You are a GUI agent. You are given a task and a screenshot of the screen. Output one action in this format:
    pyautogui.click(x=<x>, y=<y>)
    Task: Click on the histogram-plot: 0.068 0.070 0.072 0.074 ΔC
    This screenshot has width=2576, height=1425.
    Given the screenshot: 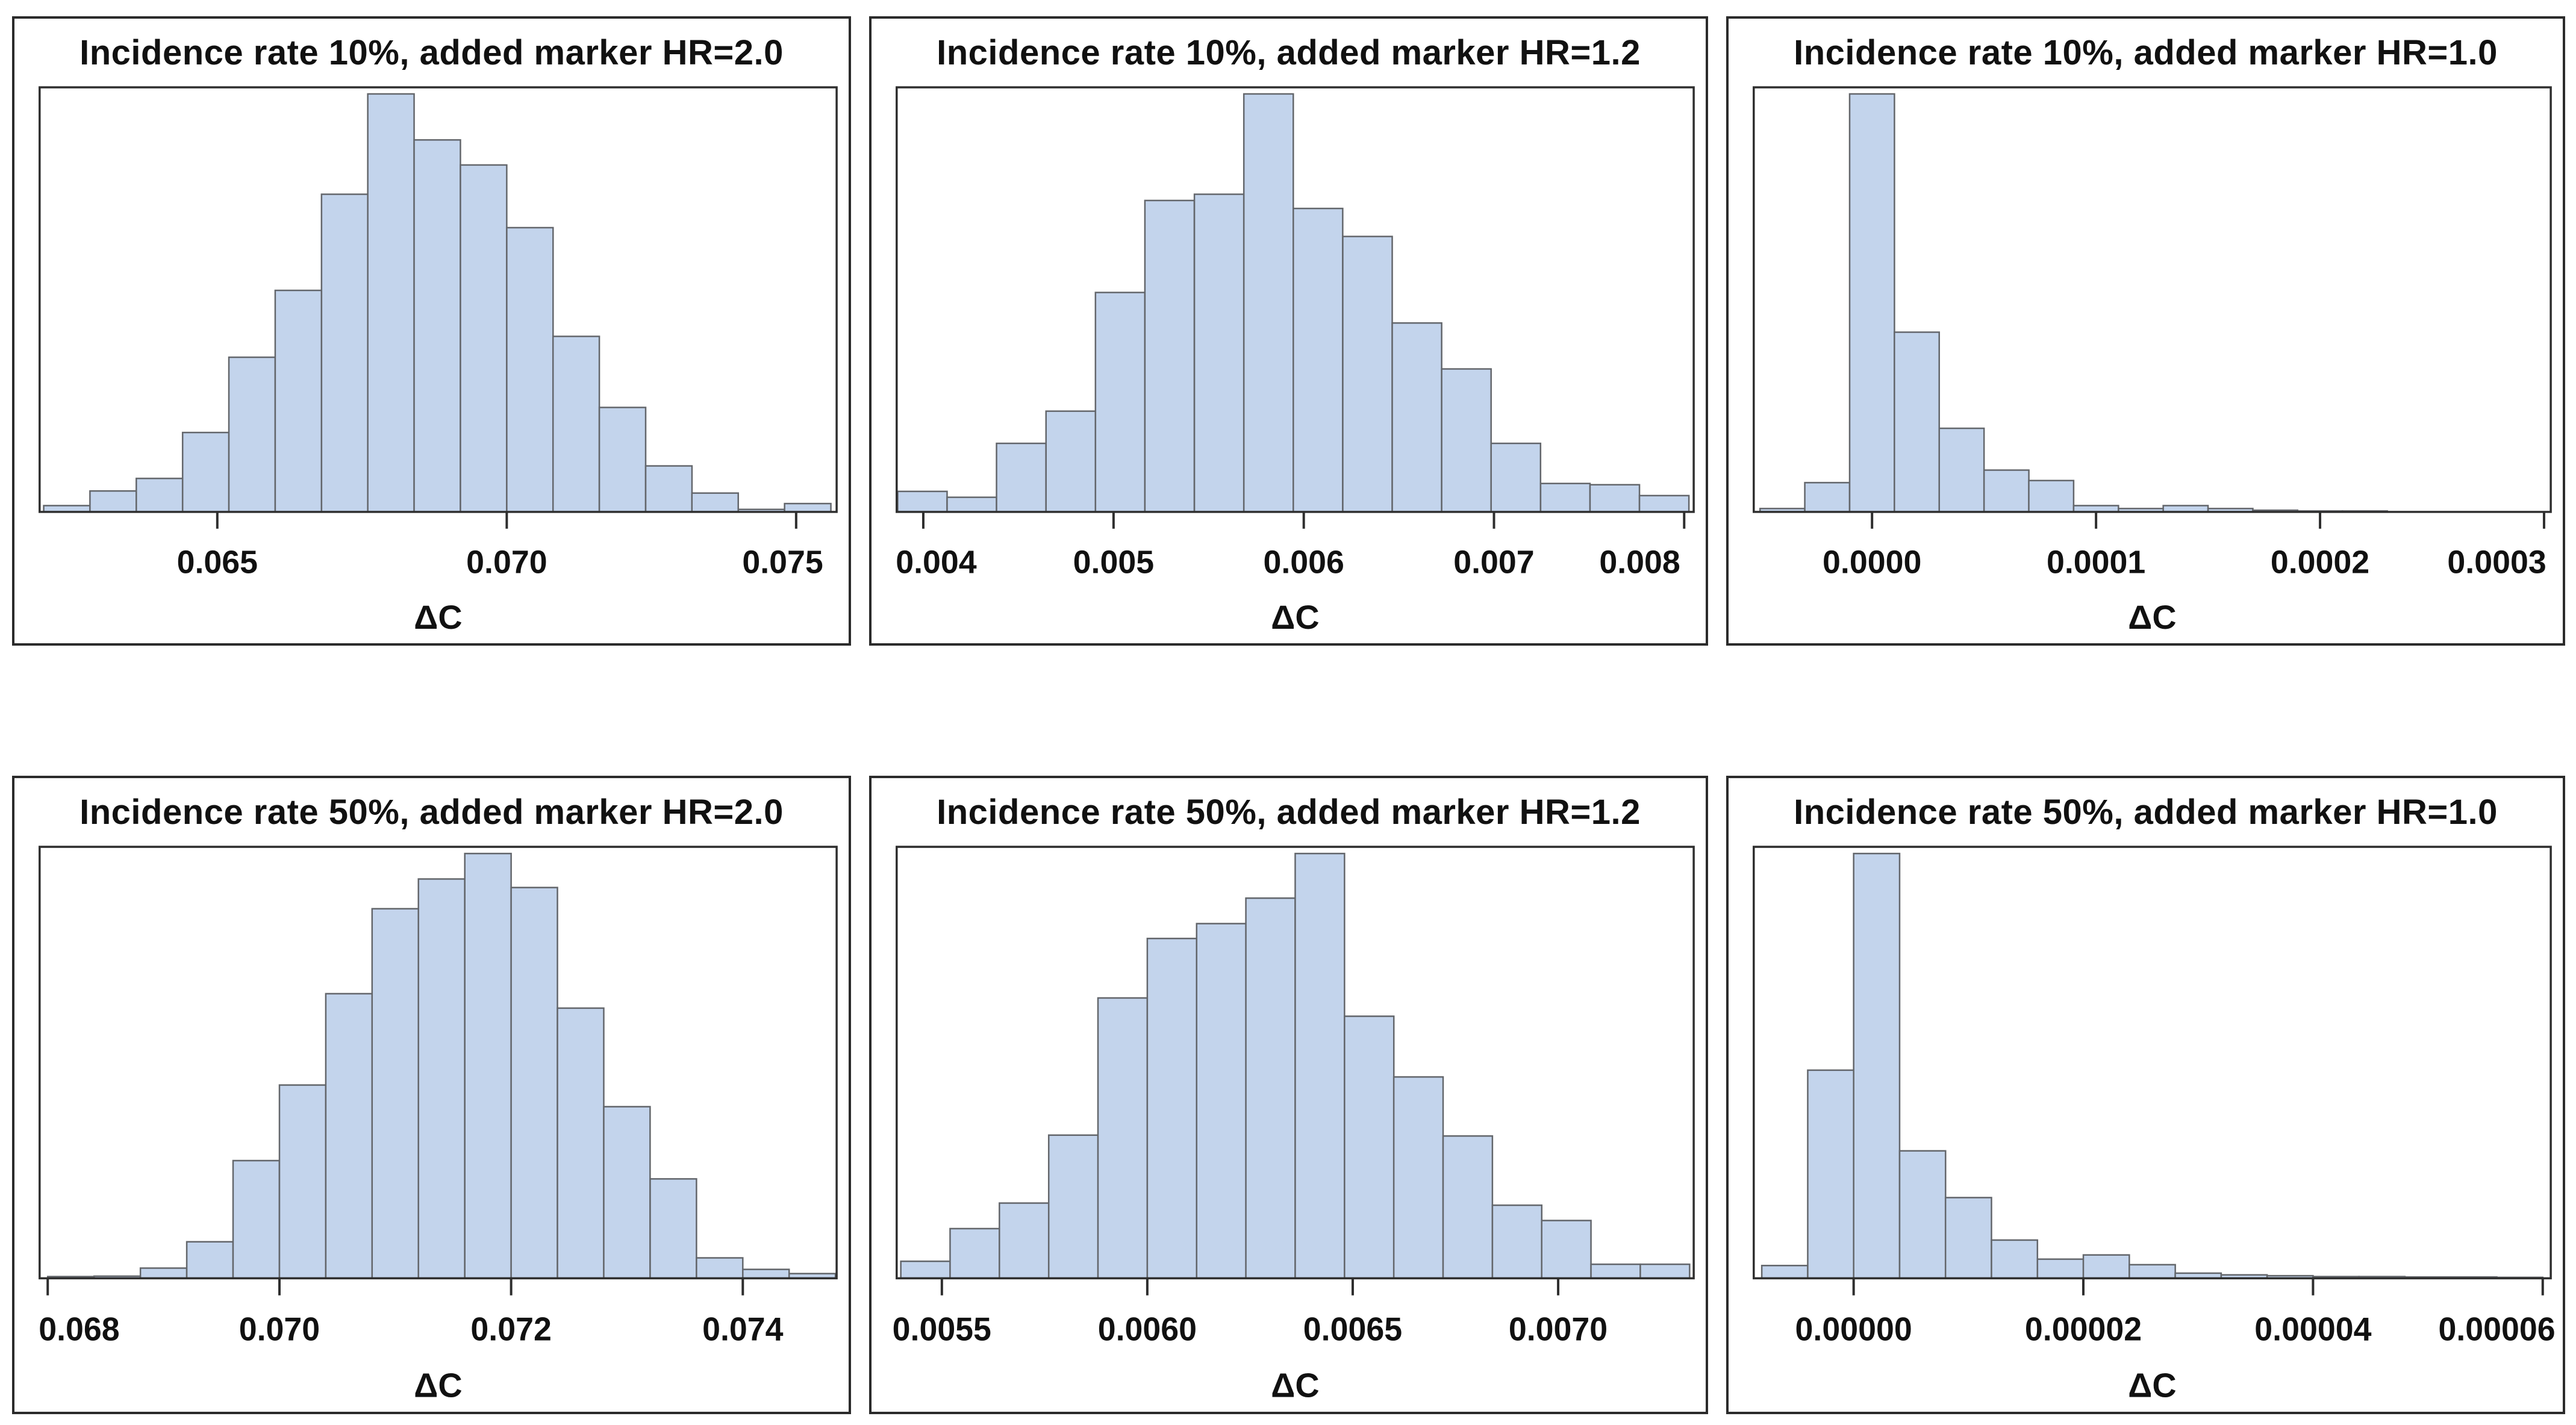 What is the action you would take?
    pyautogui.click(x=438, y=1126)
    